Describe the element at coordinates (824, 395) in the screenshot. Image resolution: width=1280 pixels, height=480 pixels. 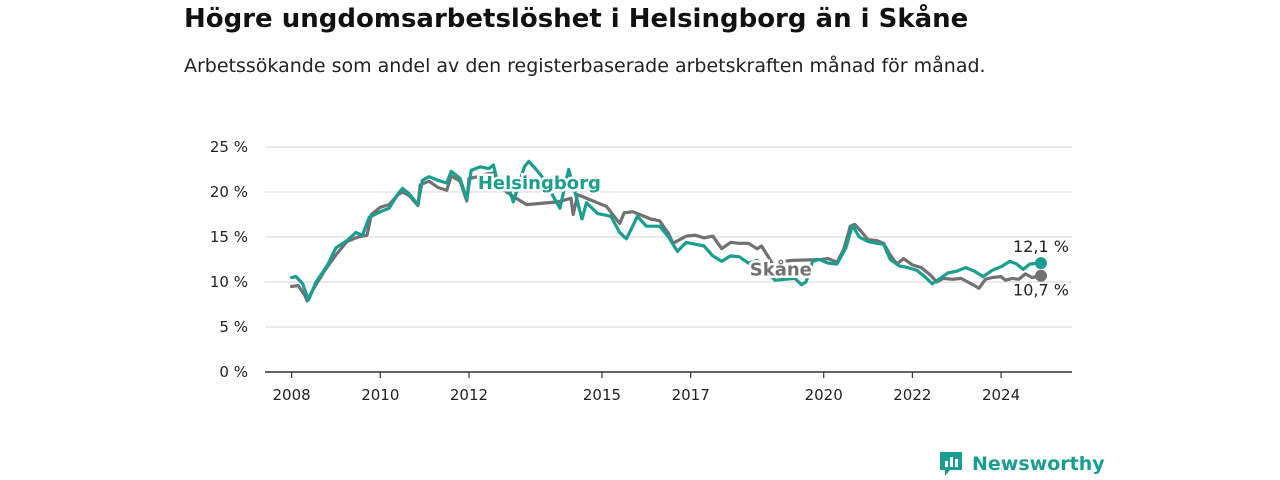
I see `x-tick-label: 2020` at that location.